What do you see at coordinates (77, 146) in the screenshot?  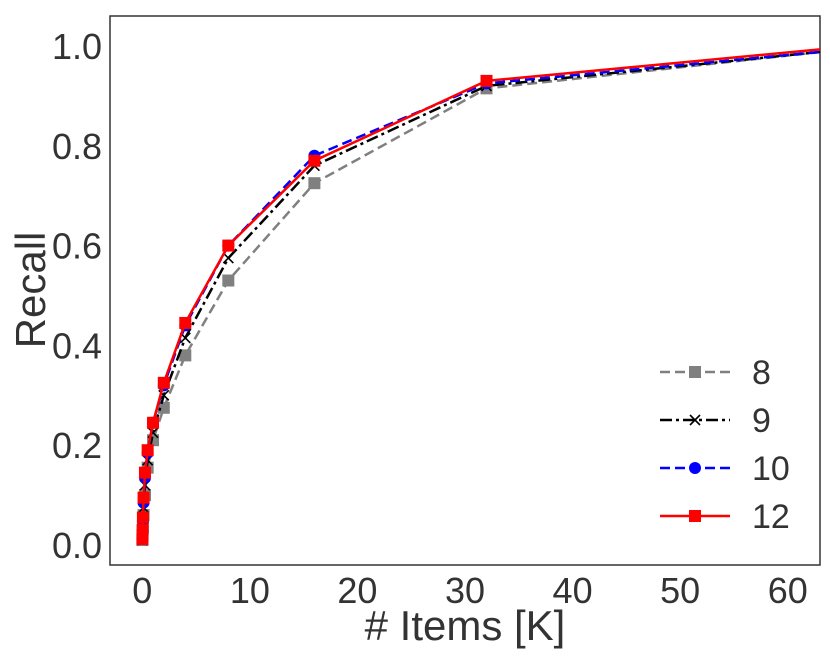 I see `y-tick-label: 0.8` at bounding box center [77, 146].